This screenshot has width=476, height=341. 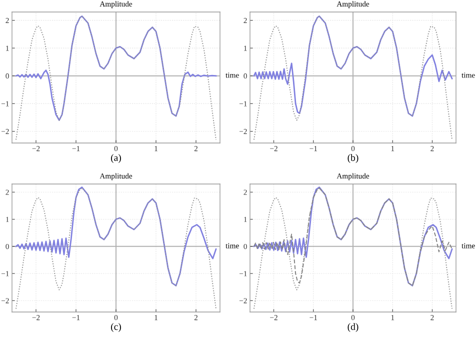 I want to click on text: (c), so click(x=116, y=327).